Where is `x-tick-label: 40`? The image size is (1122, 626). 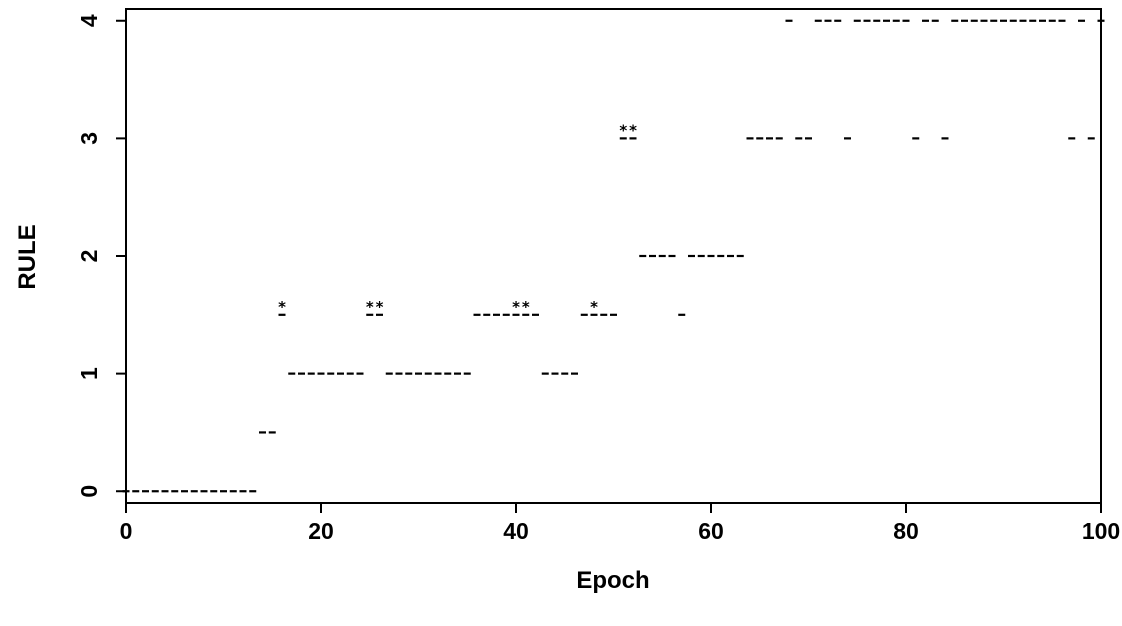
x-tick-label: 40 is located at coordinates (516, 531).